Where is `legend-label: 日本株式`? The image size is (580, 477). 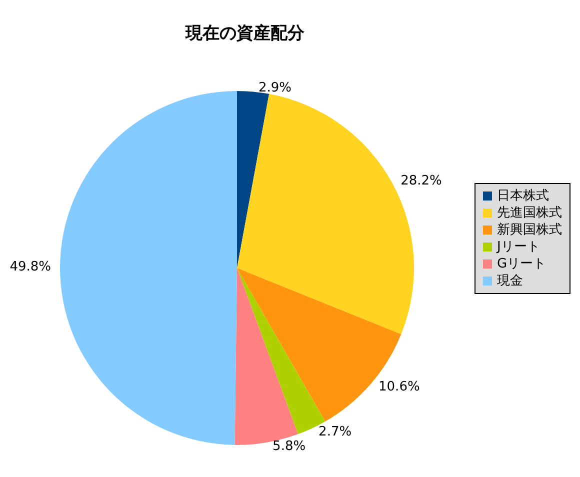 legend-label: 日本株式 is located at coordinates (523, 196).